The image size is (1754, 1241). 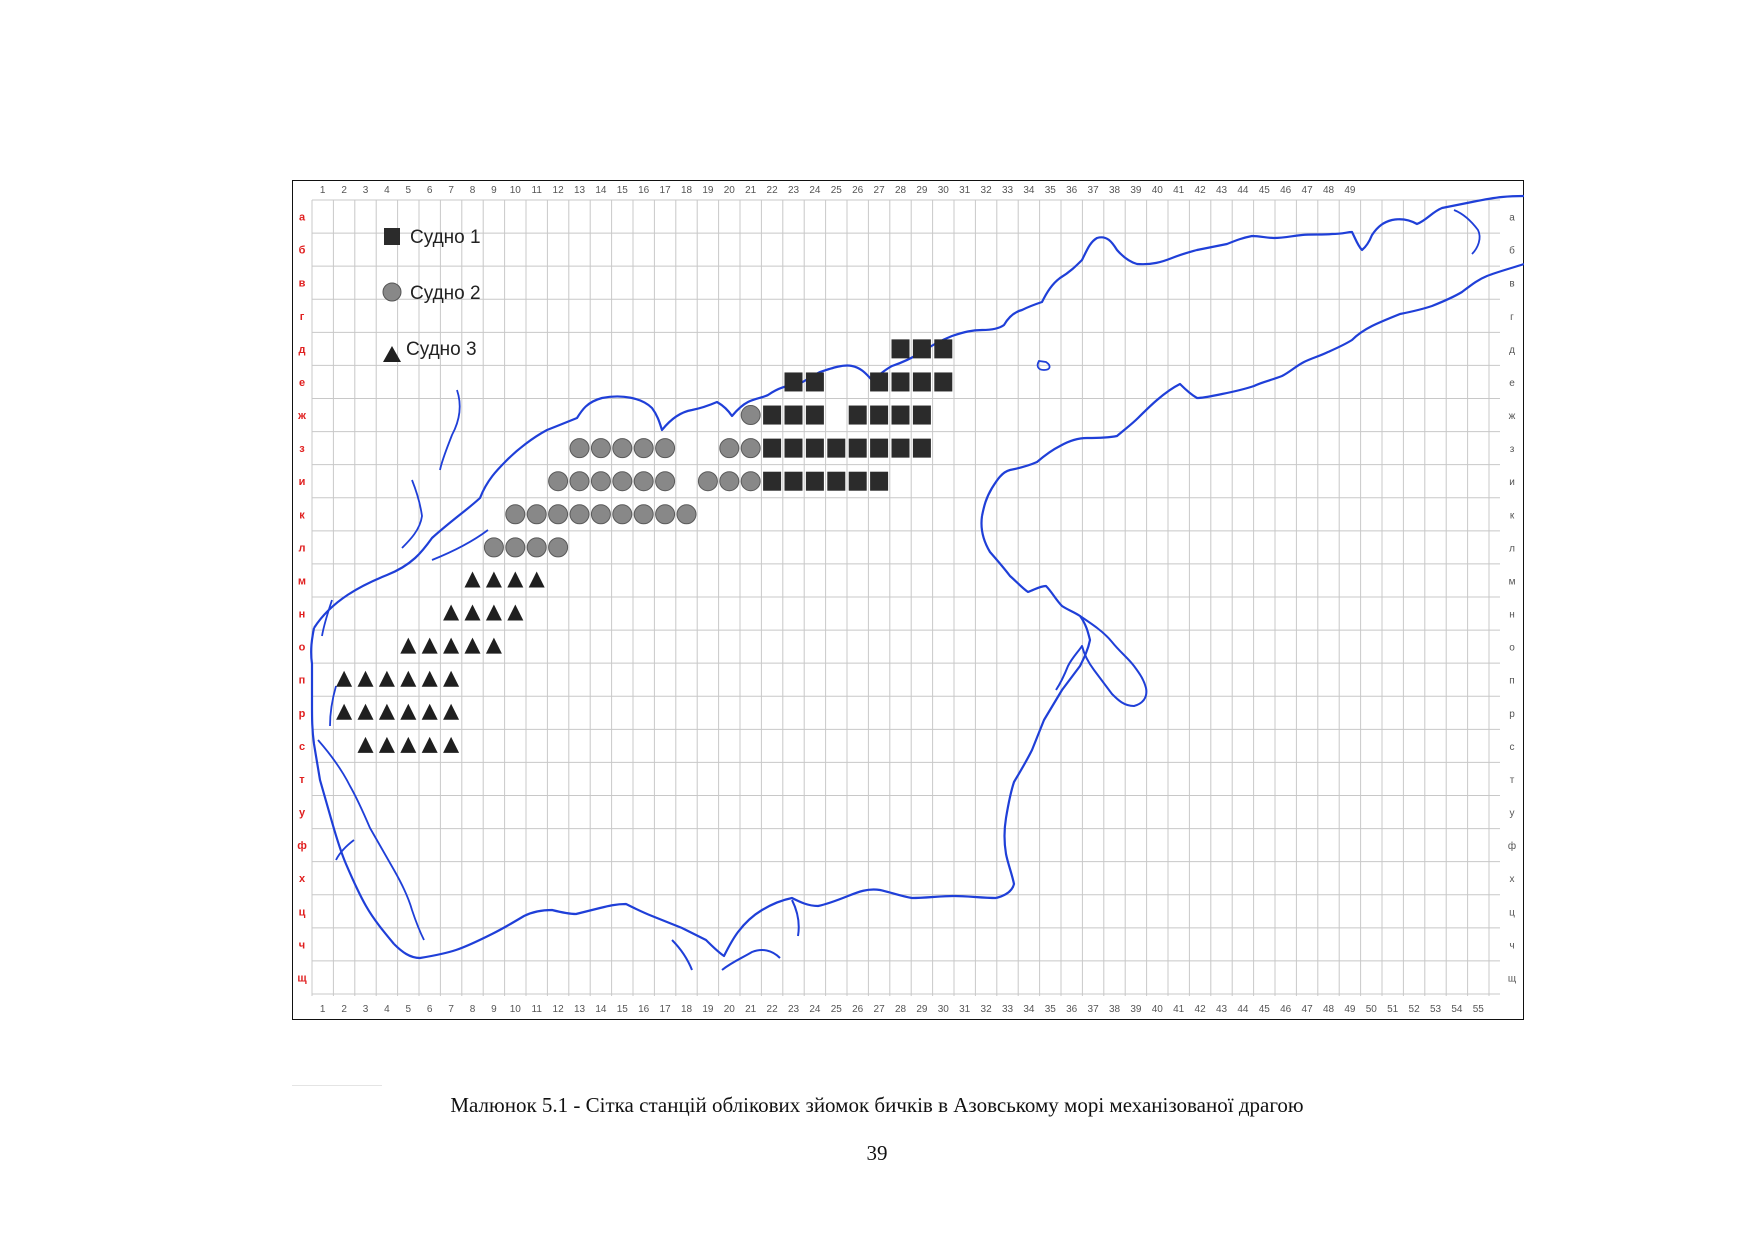 What do you see at coordinates (302, 846) in the screenshot?
I see `row-label-left: ф` at bounding box center [302, 846].